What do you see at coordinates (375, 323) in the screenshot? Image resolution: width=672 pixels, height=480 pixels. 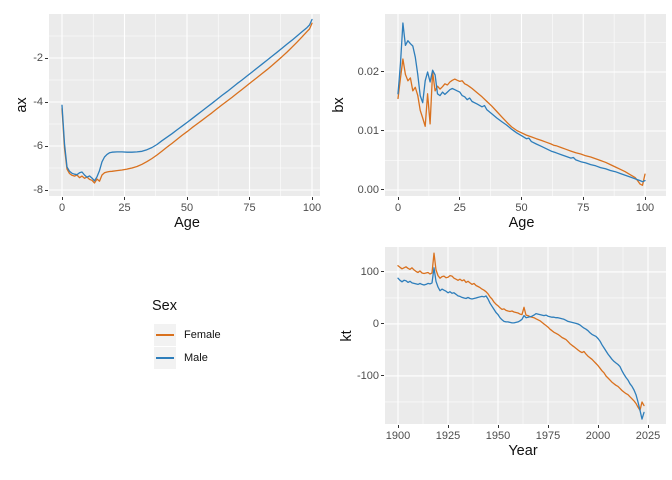 I see `y-tick-label: 0` at bounding box center [375, 323].